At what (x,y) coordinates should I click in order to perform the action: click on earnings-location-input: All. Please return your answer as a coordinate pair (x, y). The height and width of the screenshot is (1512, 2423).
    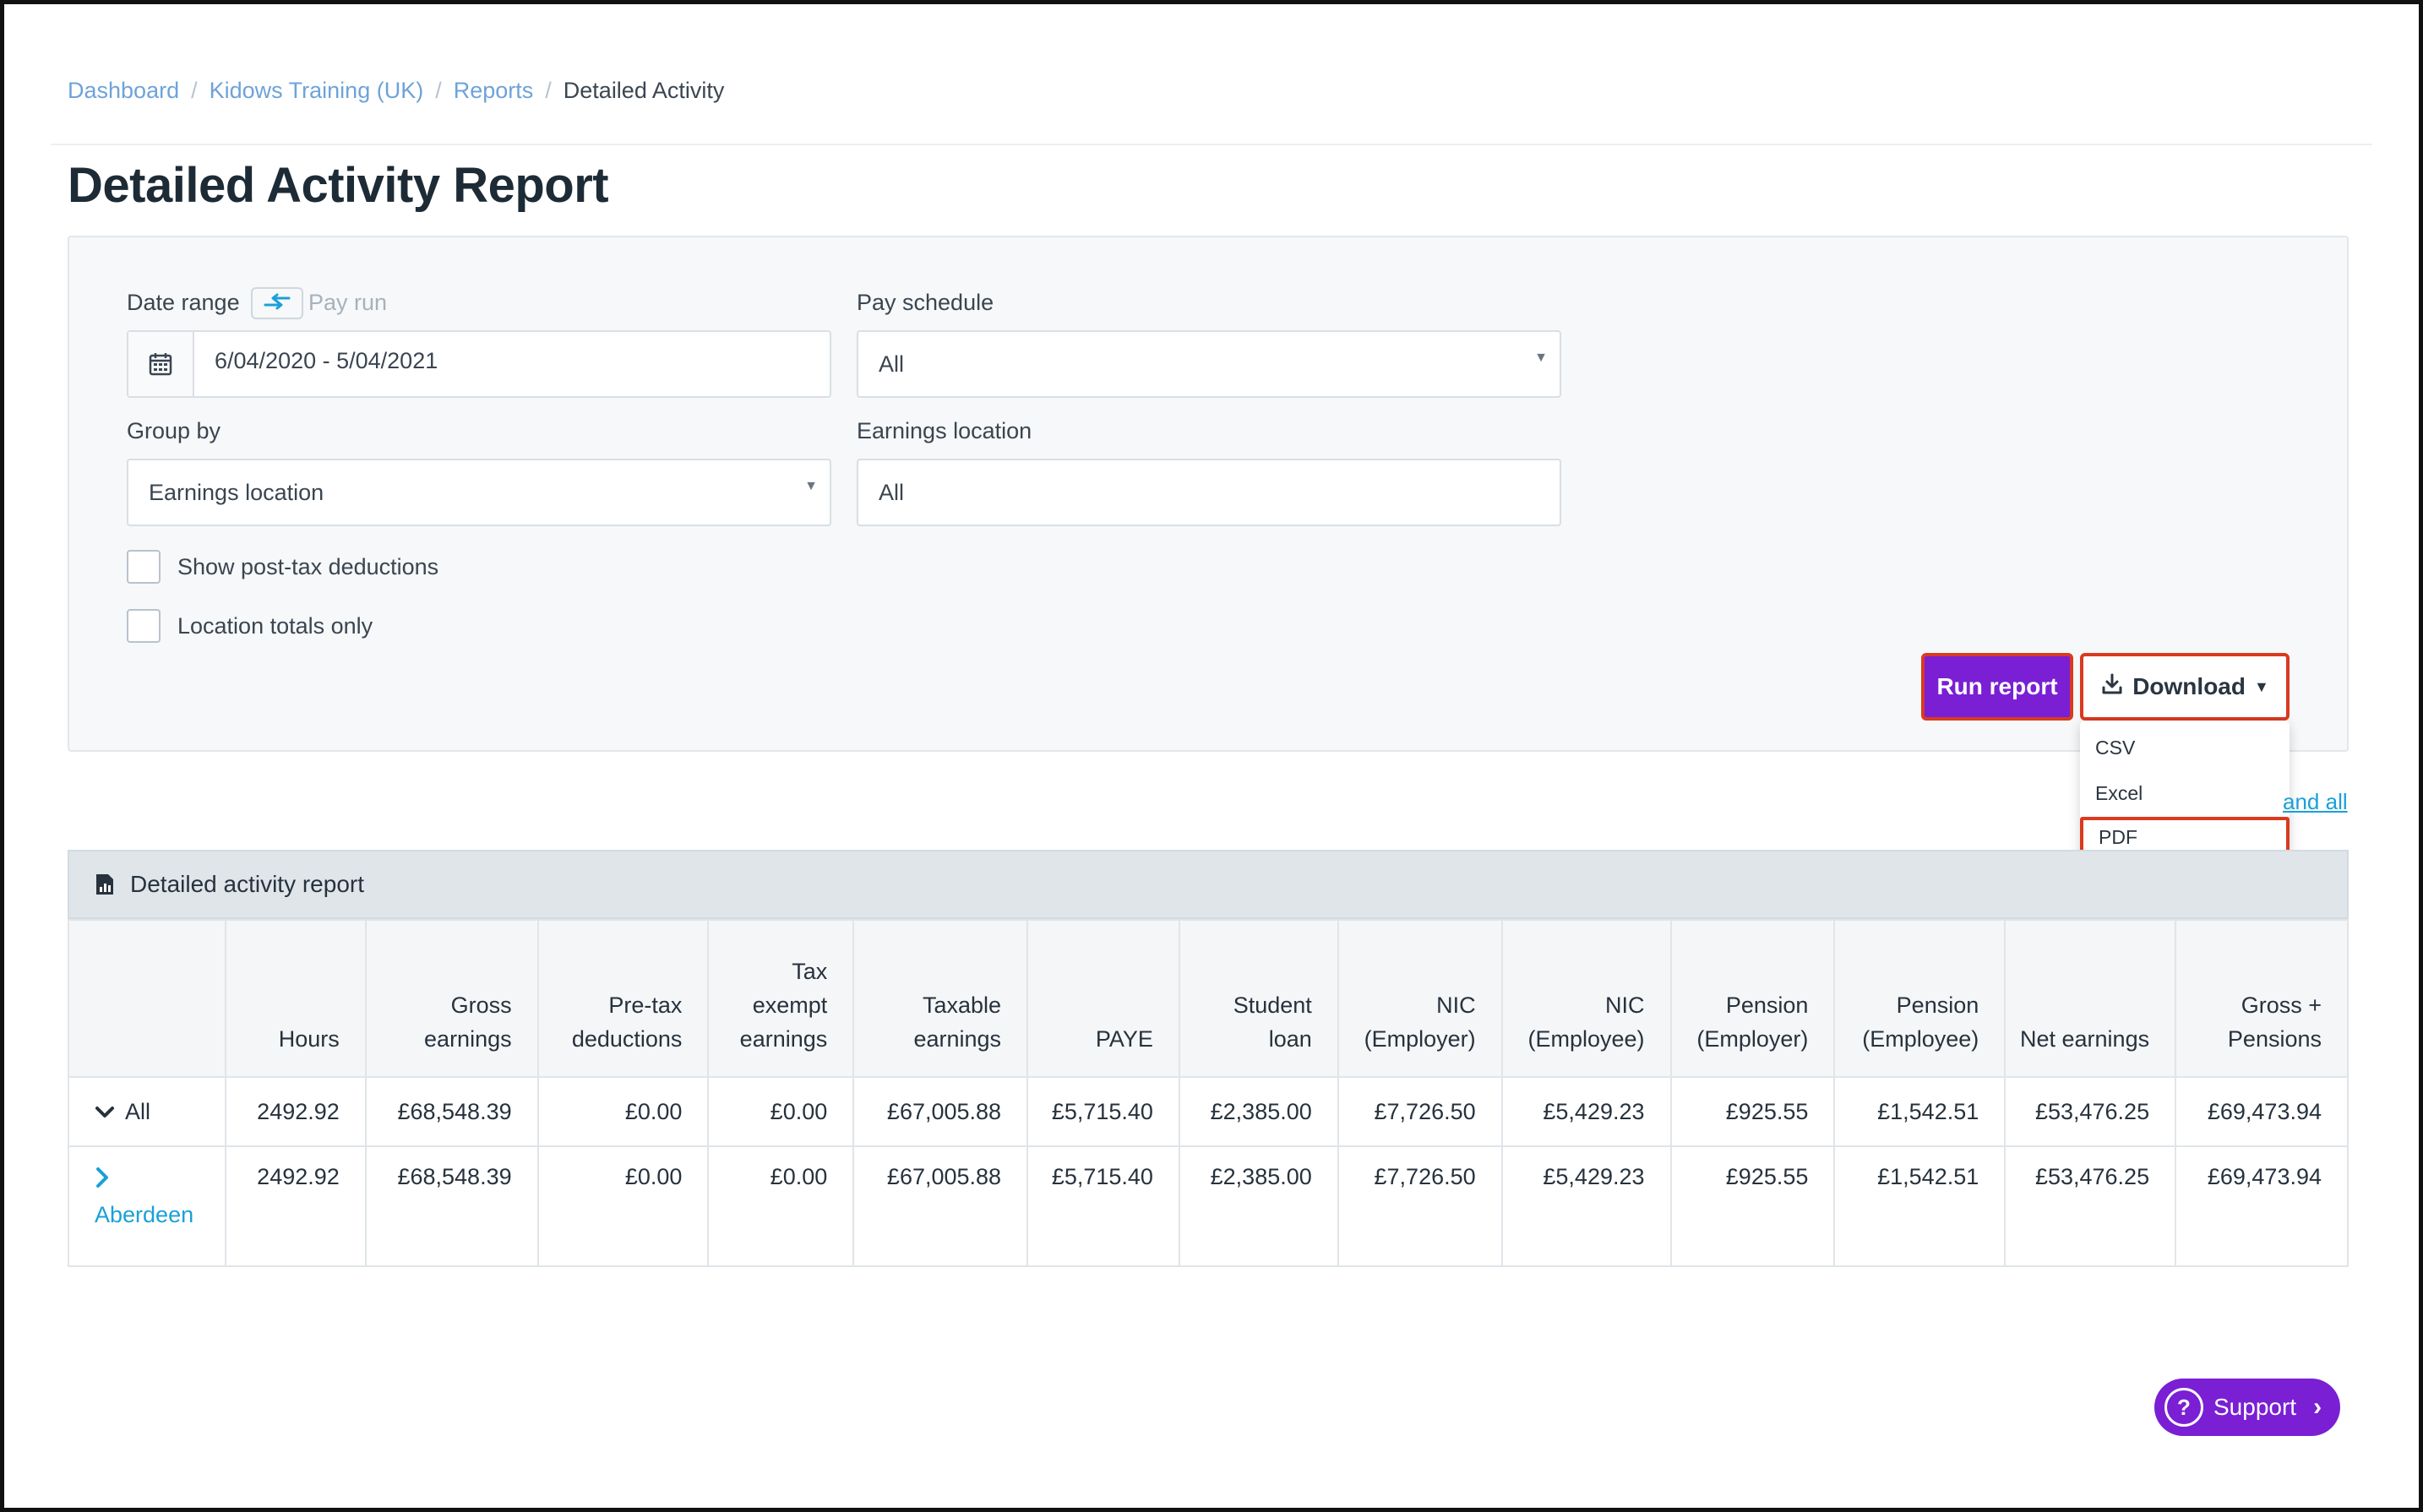
    Looking at the image, I should click on (1209, 492).